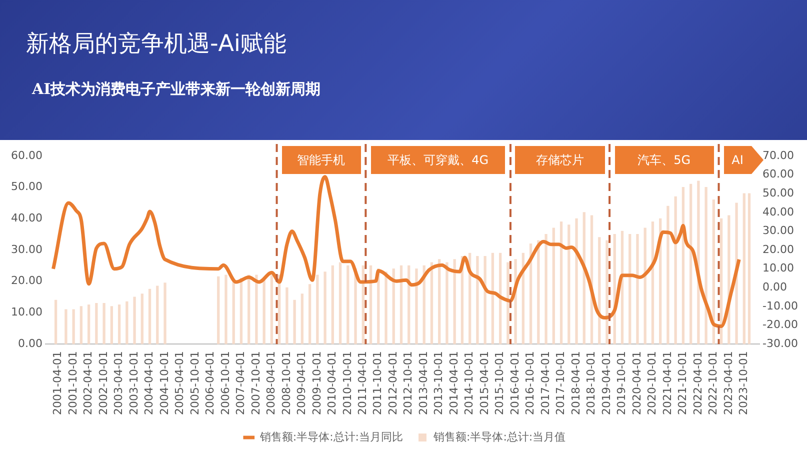 The height and width of the screenshot is (453, 807). I want to click on annotation: 智能手机, so click(321, 160).